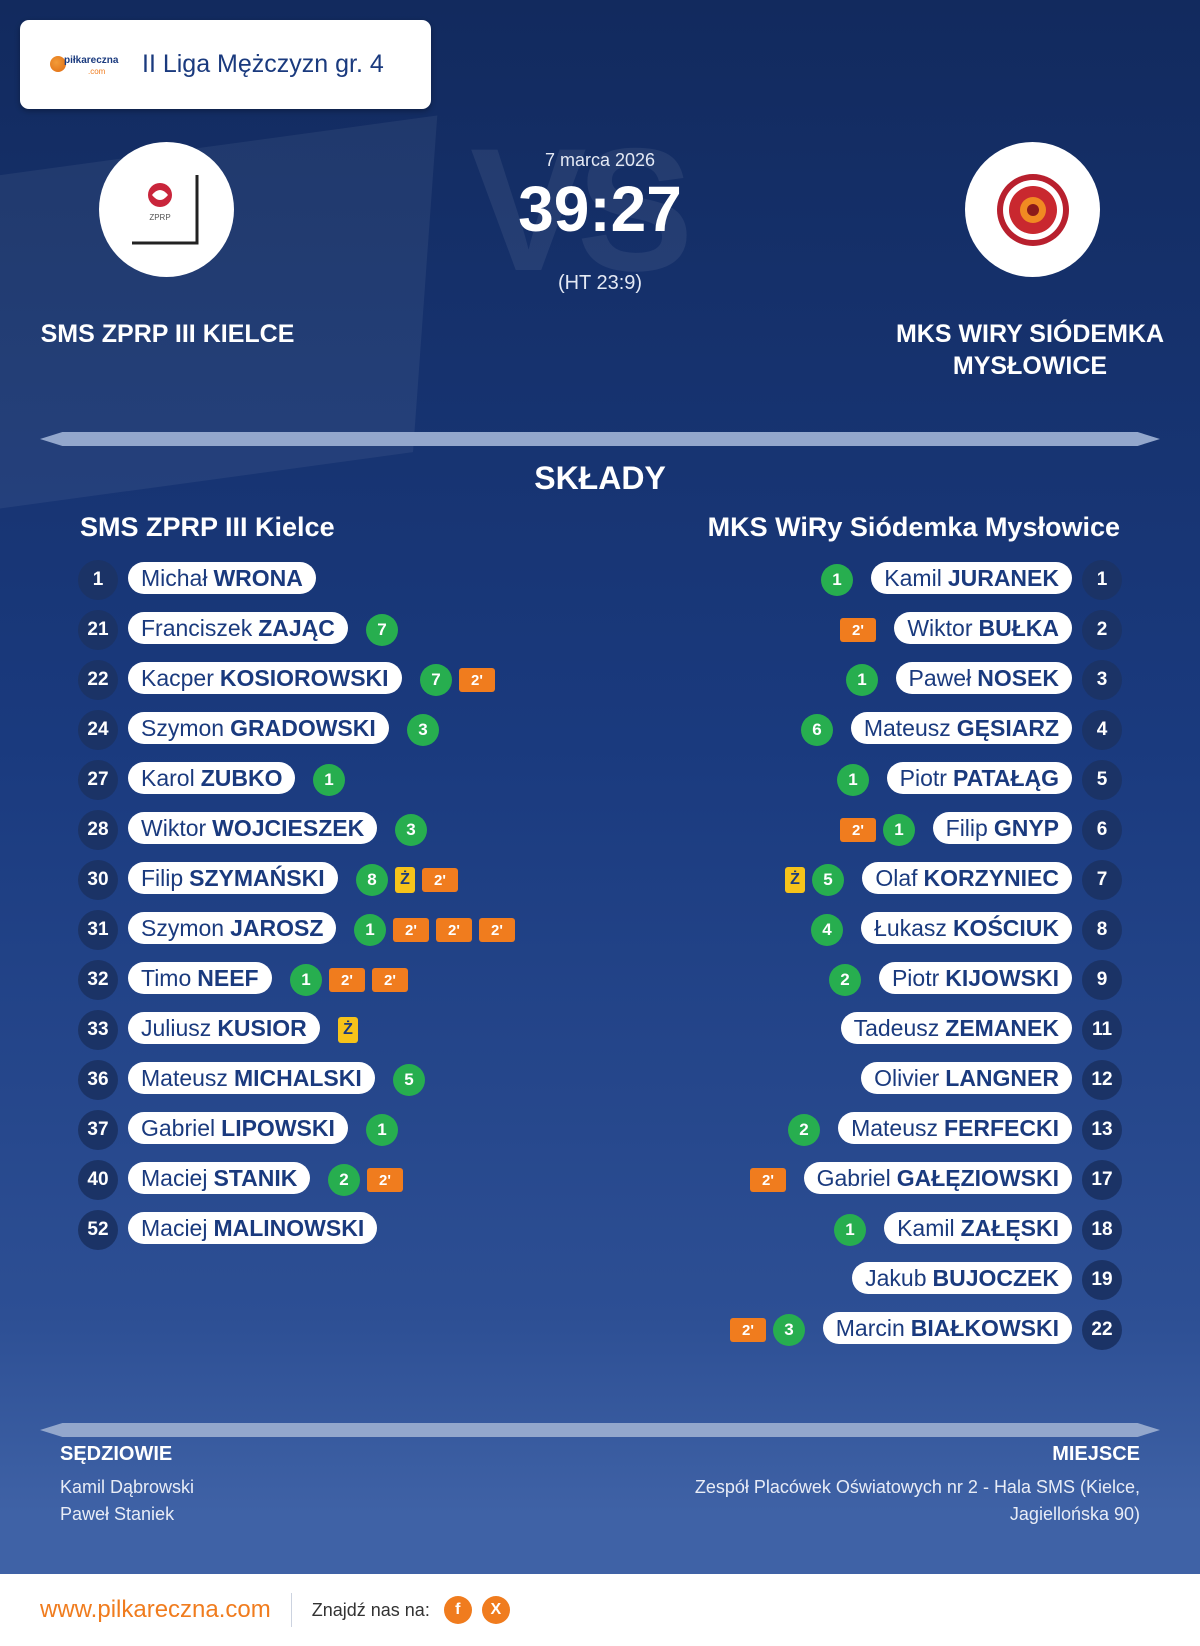 The width and height of the screenshot is (1200, 1646). I want to click on player-last-name: KOSIOROWSKI, so click(304, 677).